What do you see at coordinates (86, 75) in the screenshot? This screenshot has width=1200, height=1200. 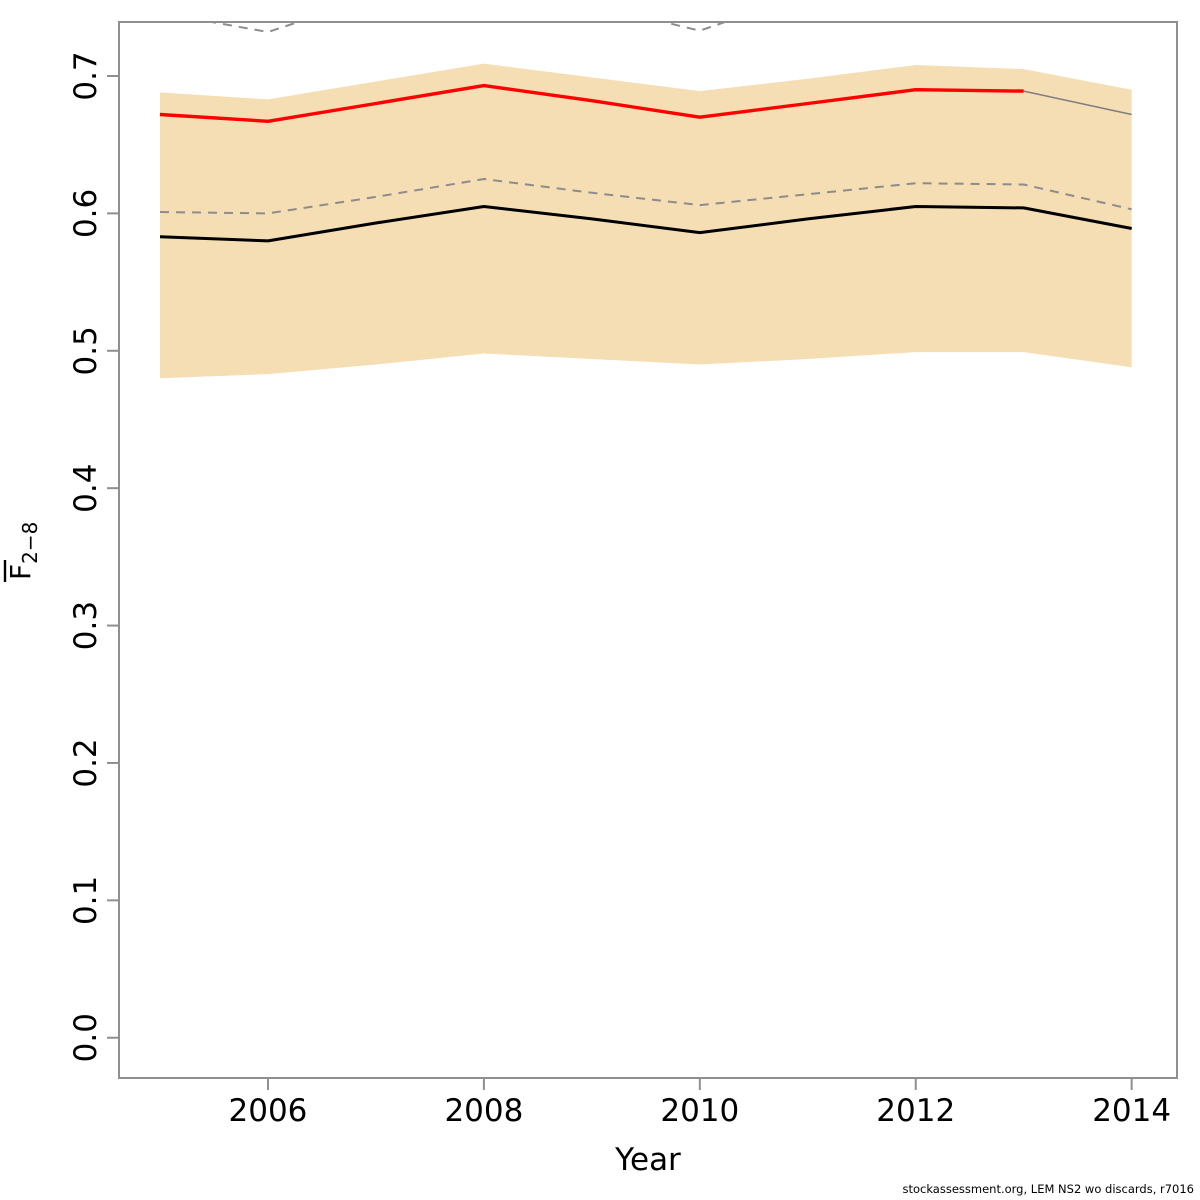 I see `y-axis-tick-label: 0.7` at bounding box center [86, 75].